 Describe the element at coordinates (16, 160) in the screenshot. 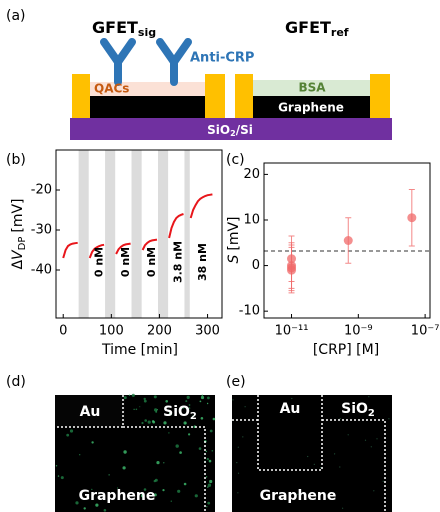

I see `panel-label: (b)` at that location.